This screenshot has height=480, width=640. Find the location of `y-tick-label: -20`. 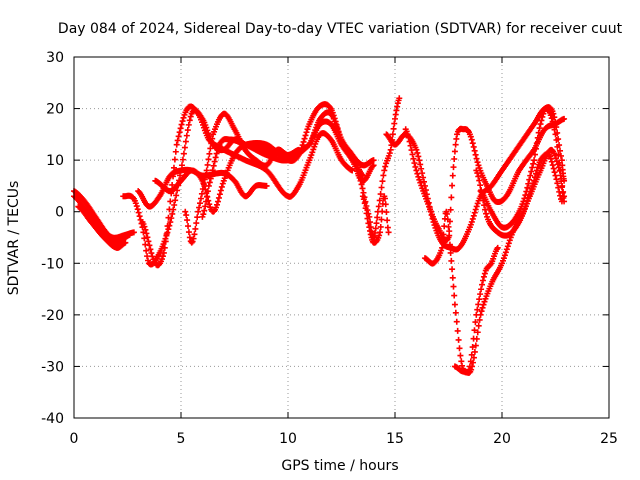

y-tick-label: -20 is located at coordinates (52, 316).